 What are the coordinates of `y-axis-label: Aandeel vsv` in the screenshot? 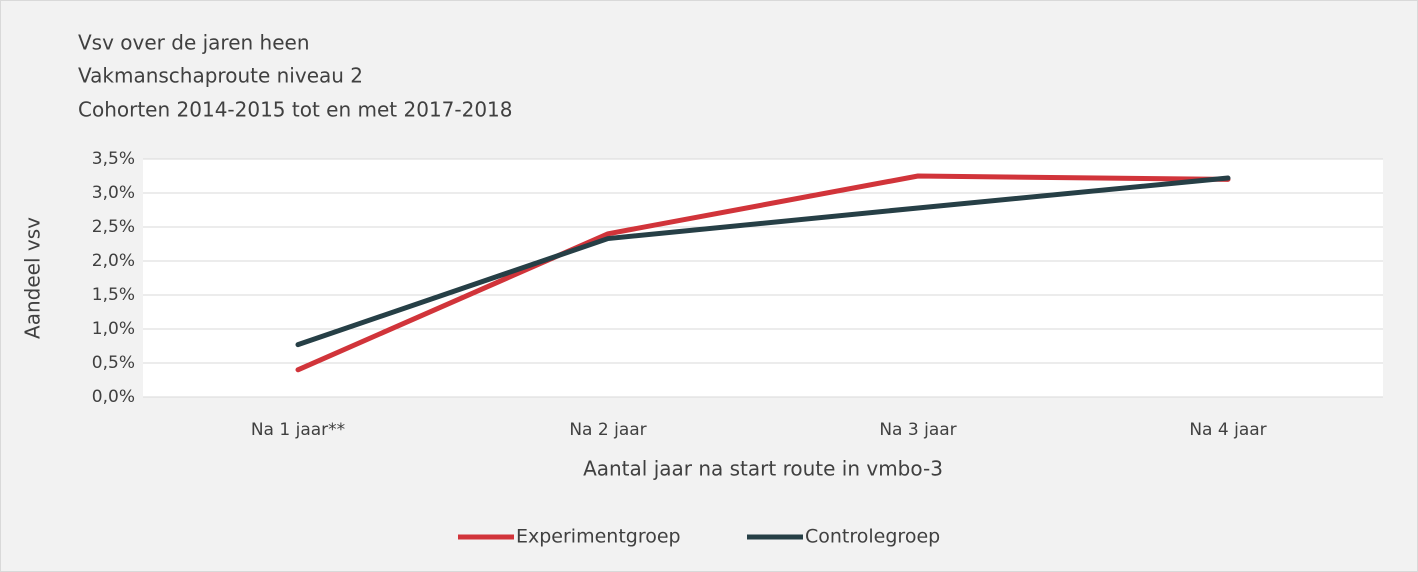 It's located at (33, 278).